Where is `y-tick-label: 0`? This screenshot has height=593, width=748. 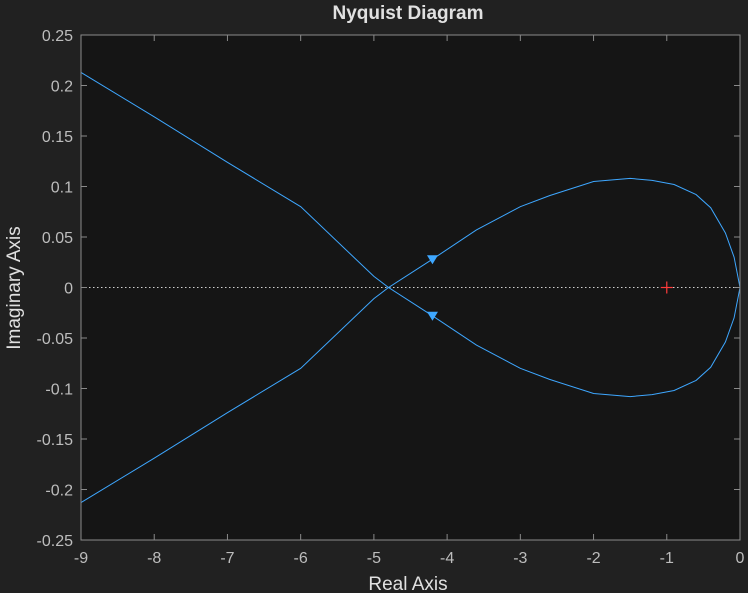 y-tick-label: 0 is located at coordinates (68, 289).